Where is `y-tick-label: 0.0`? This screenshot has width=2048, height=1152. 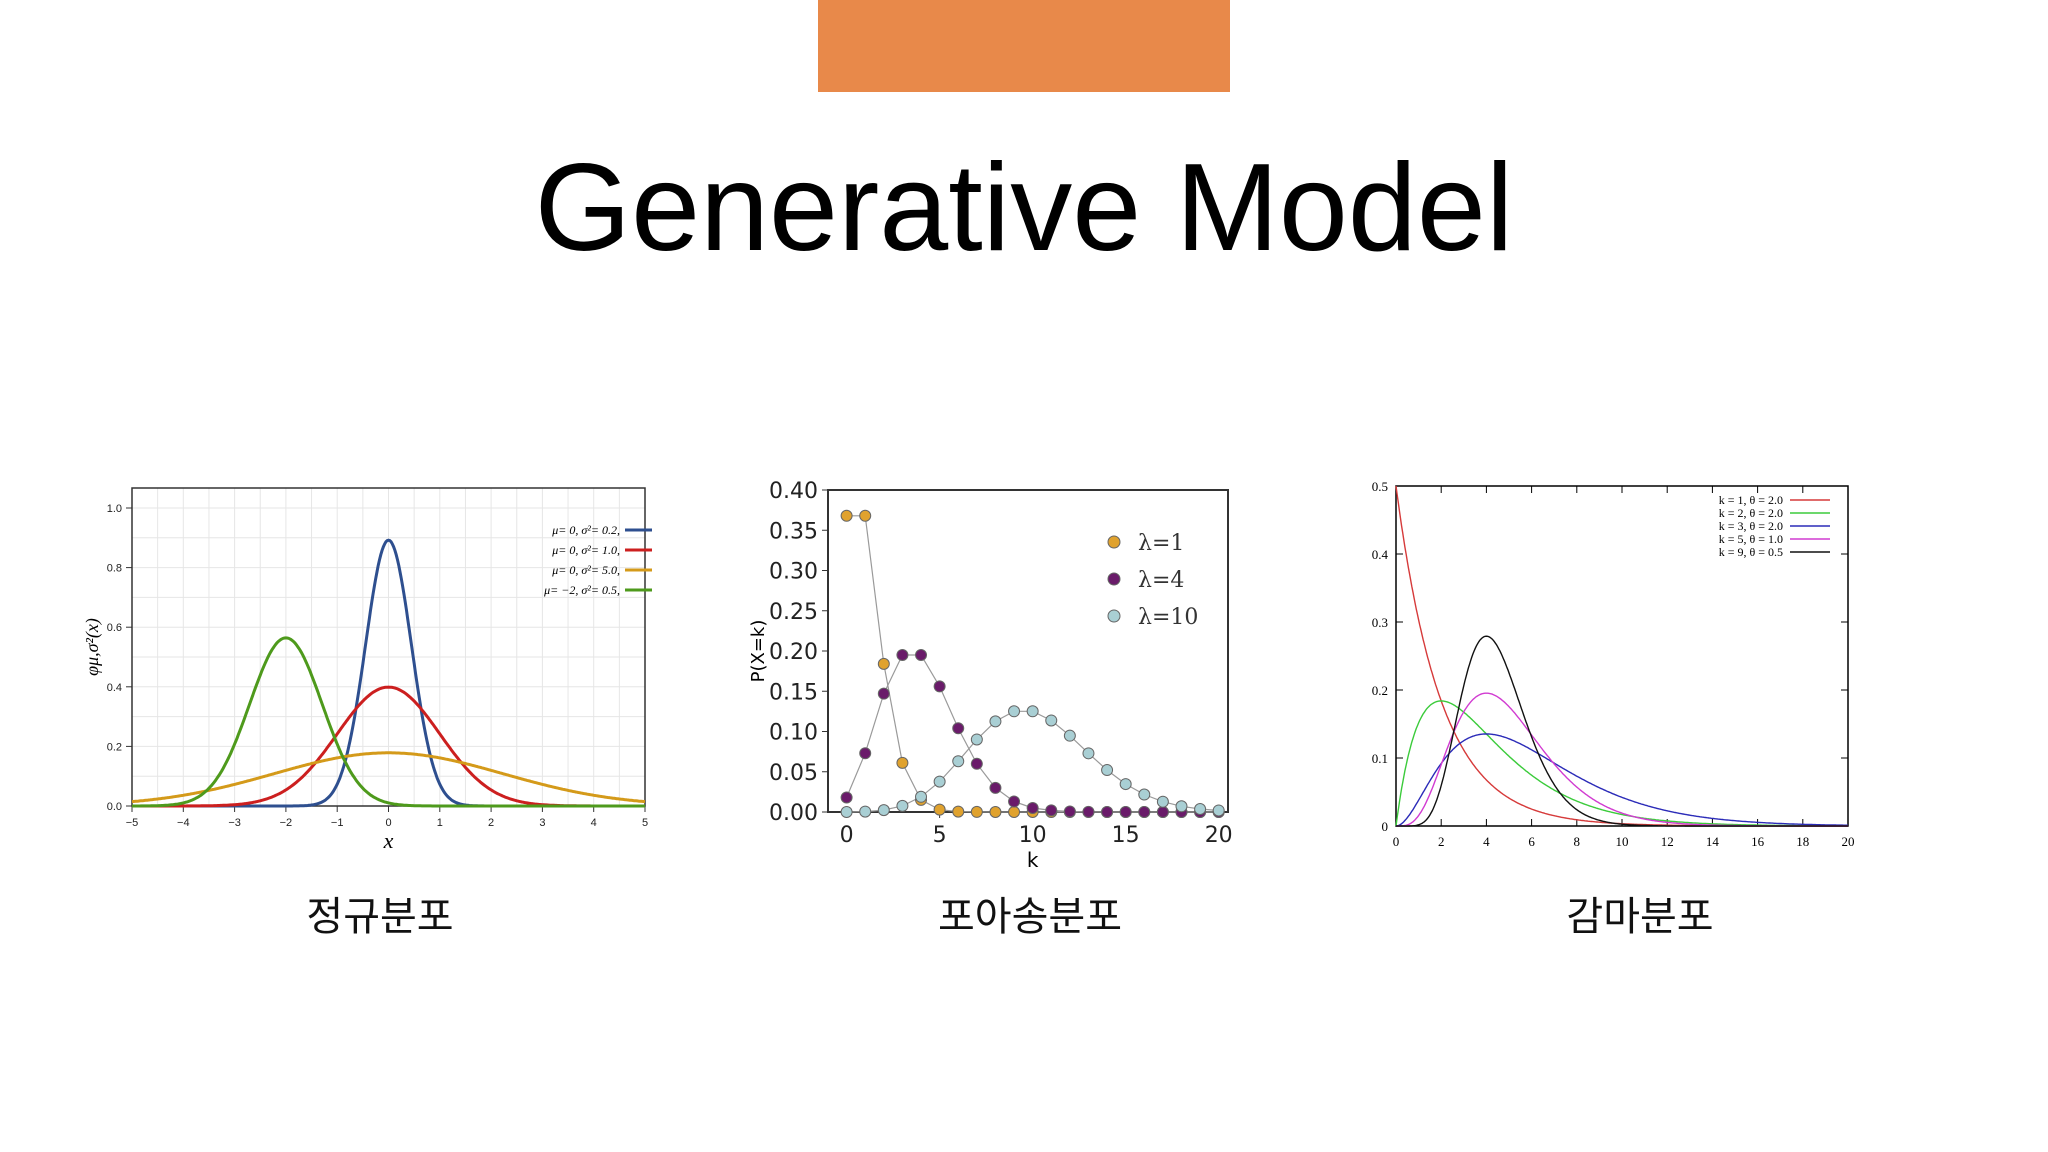 y-tick-label: 0.0 is located at coordinates (114, 807).